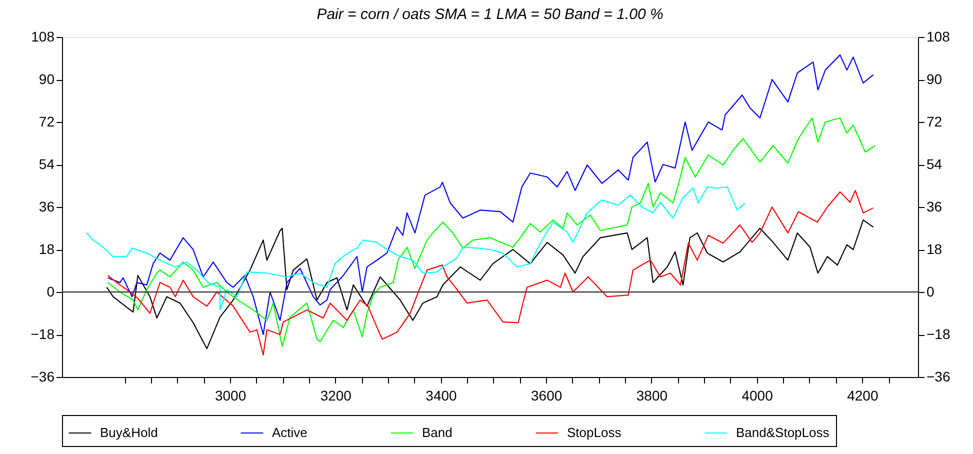 This screenshot has width=973, height=454. Describe the element at coordinates (46, 122) in the screenshot. I see `y-tick-label: 72` at that location.